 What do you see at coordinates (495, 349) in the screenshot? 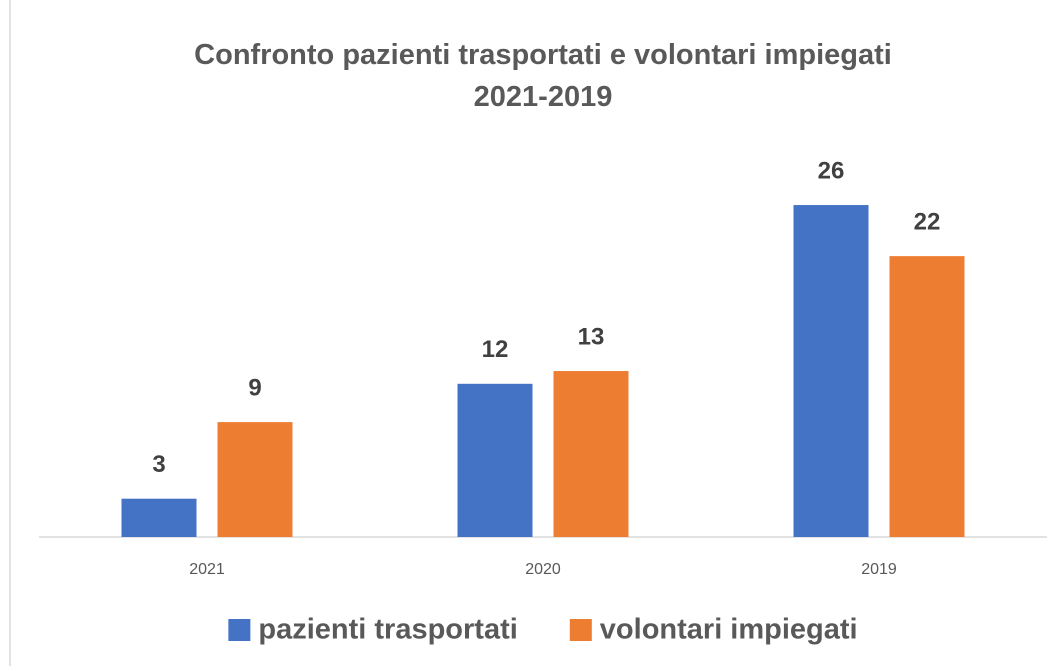
I see `data-label: 12` at bounding box center [495, 349].